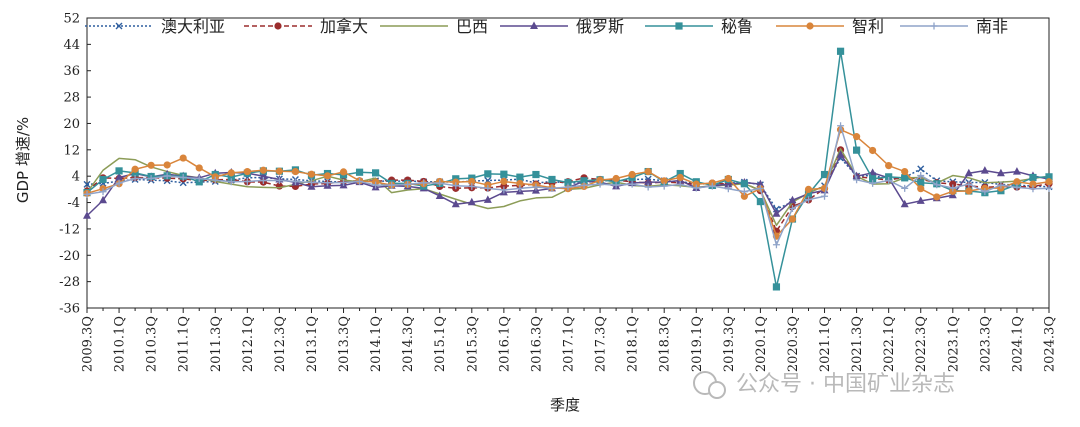 The height and width of the screenshot is (427, 1080). I want to click on x-axis-title: 季度, so click(565, 405).